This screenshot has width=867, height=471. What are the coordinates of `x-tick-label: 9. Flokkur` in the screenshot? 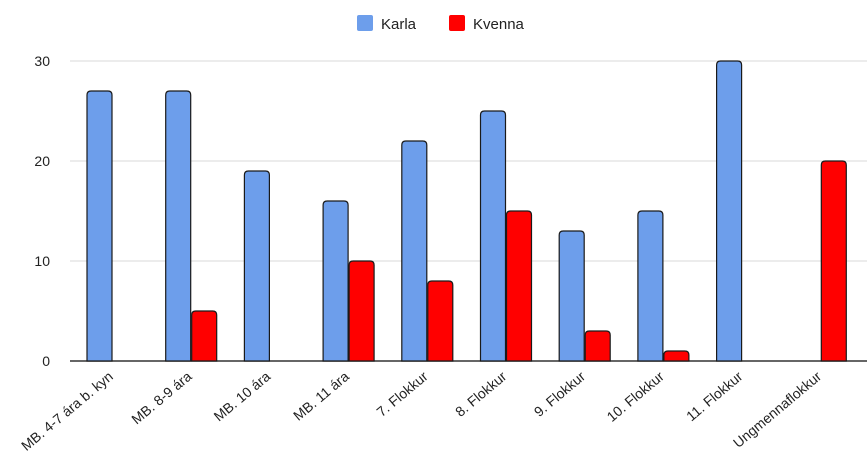 It's located at (560, 394).